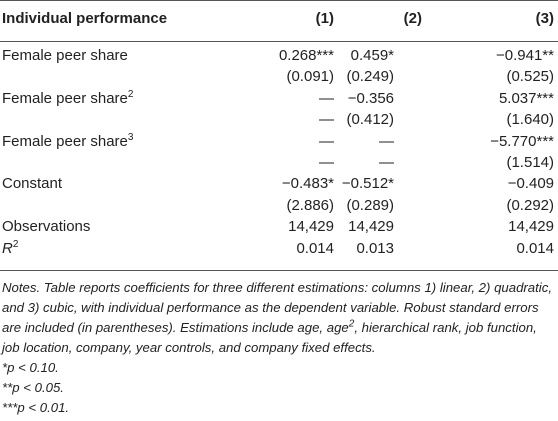 Image resolution: width=558 pixels, height=421 pixels. What do you see at coordinates (310, 77) in the screenshot?
I see `cell-column-1: (0.091)` at bounding box center [310, 77].